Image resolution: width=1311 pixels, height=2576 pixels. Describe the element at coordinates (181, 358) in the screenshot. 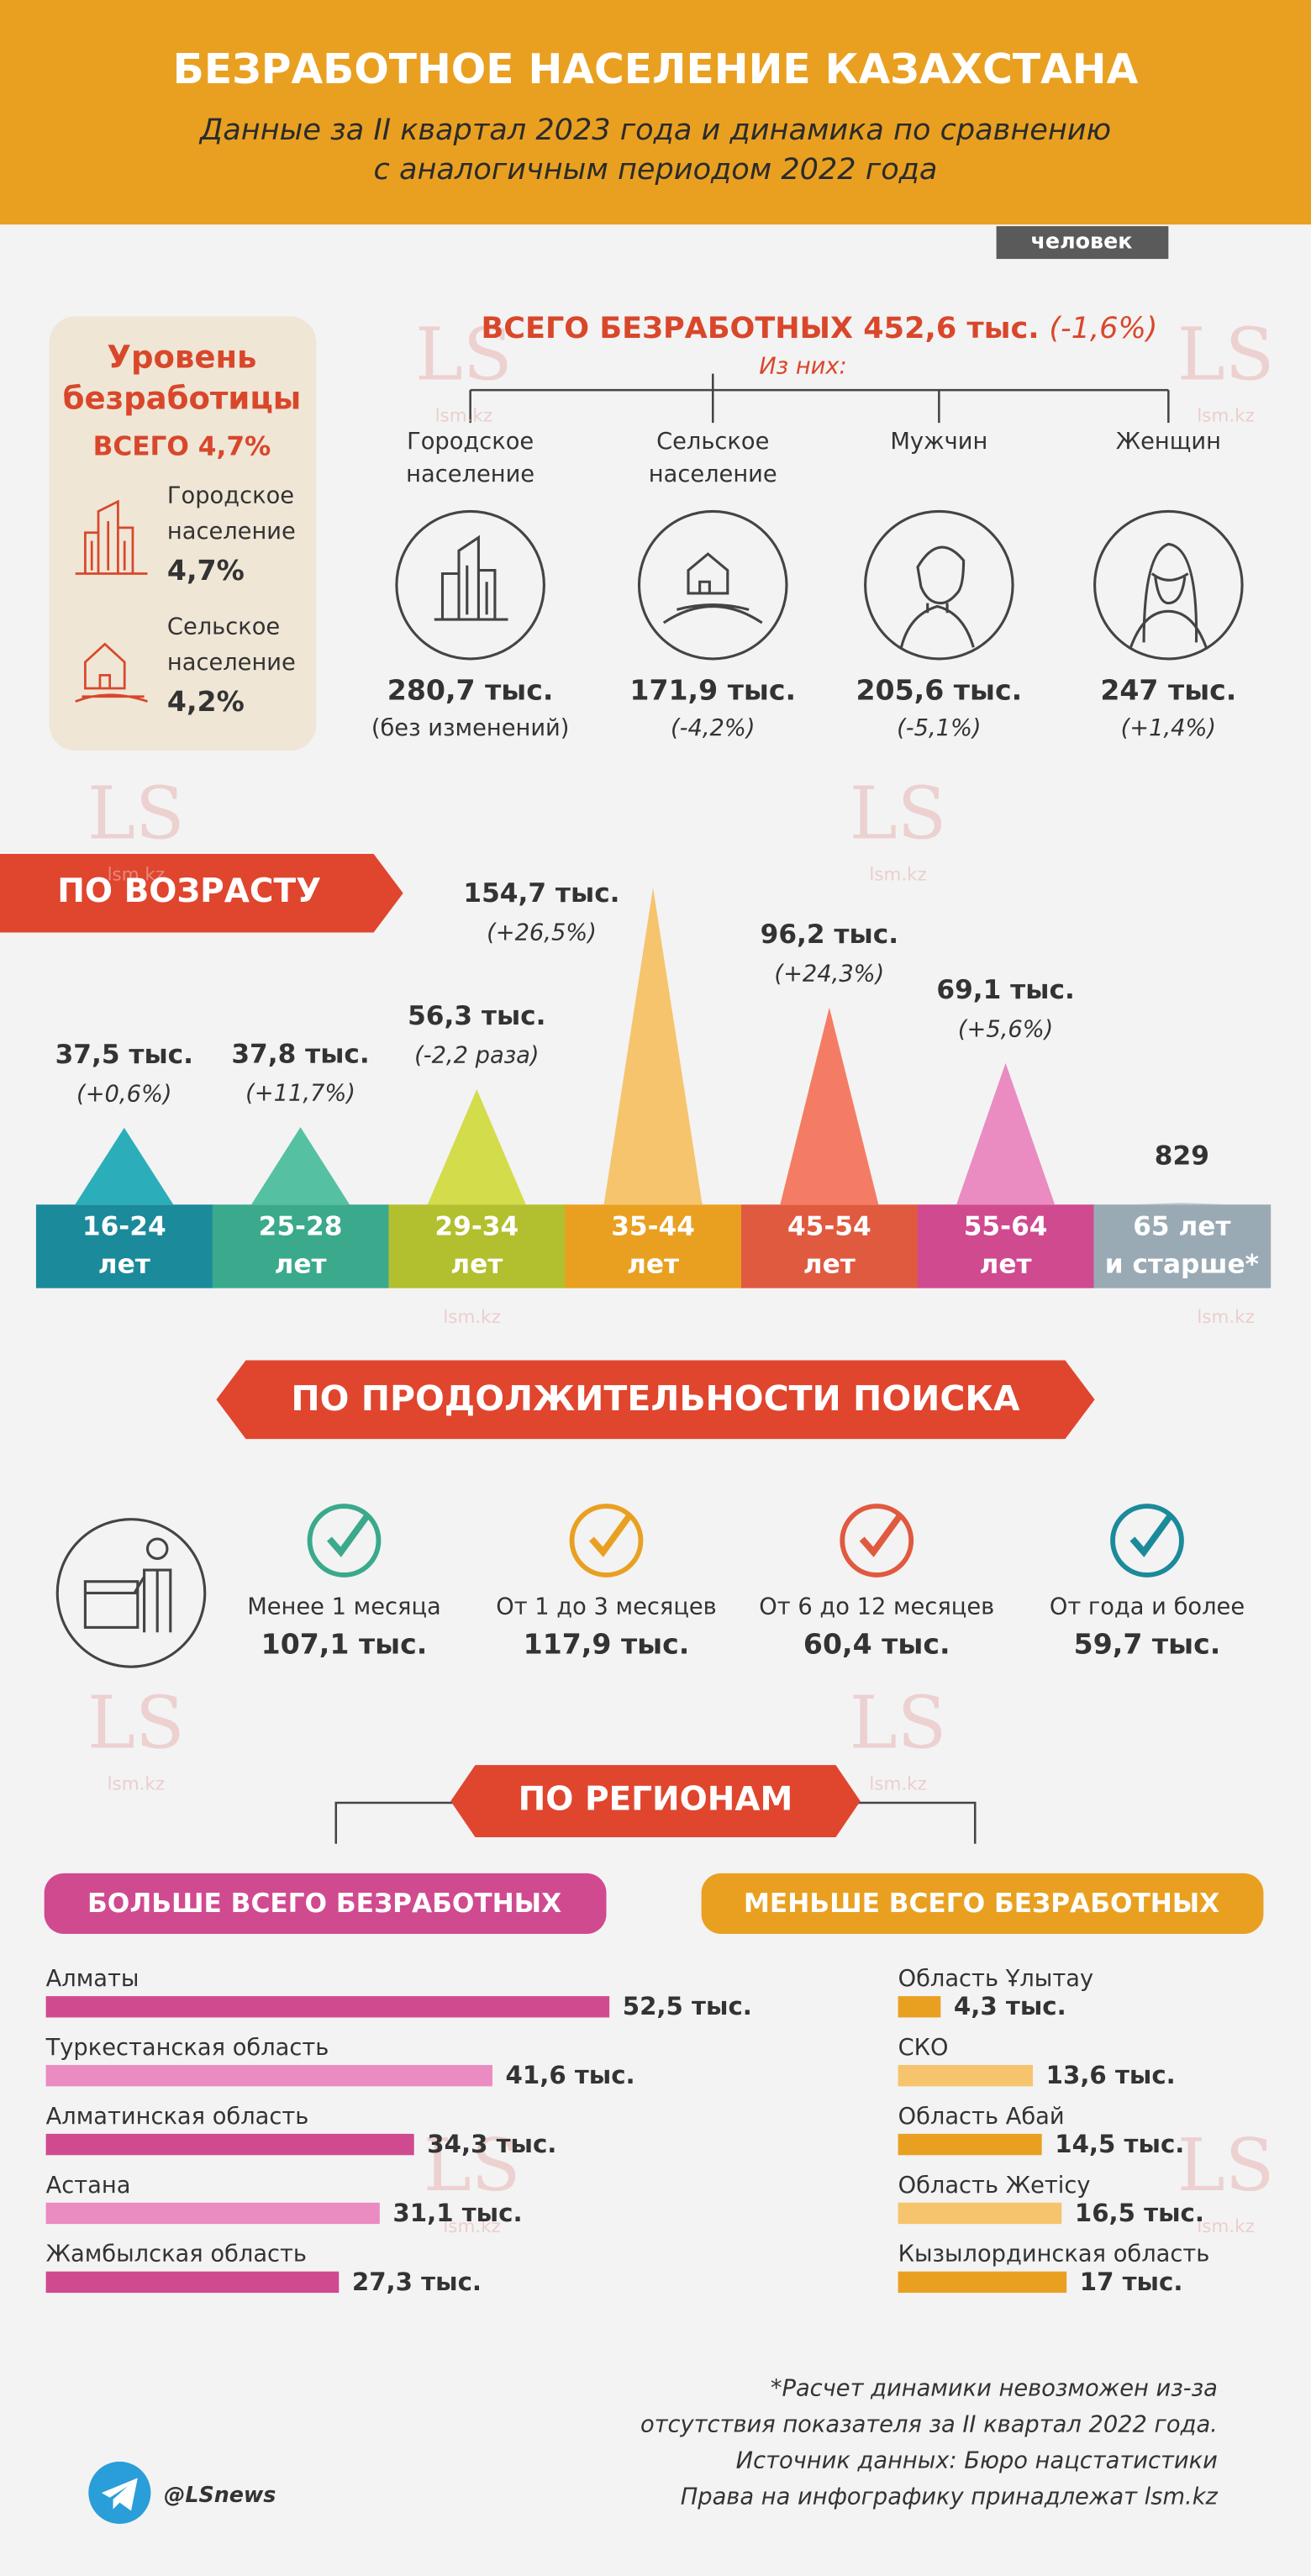

I see `rate-title: Уровень` at that location.